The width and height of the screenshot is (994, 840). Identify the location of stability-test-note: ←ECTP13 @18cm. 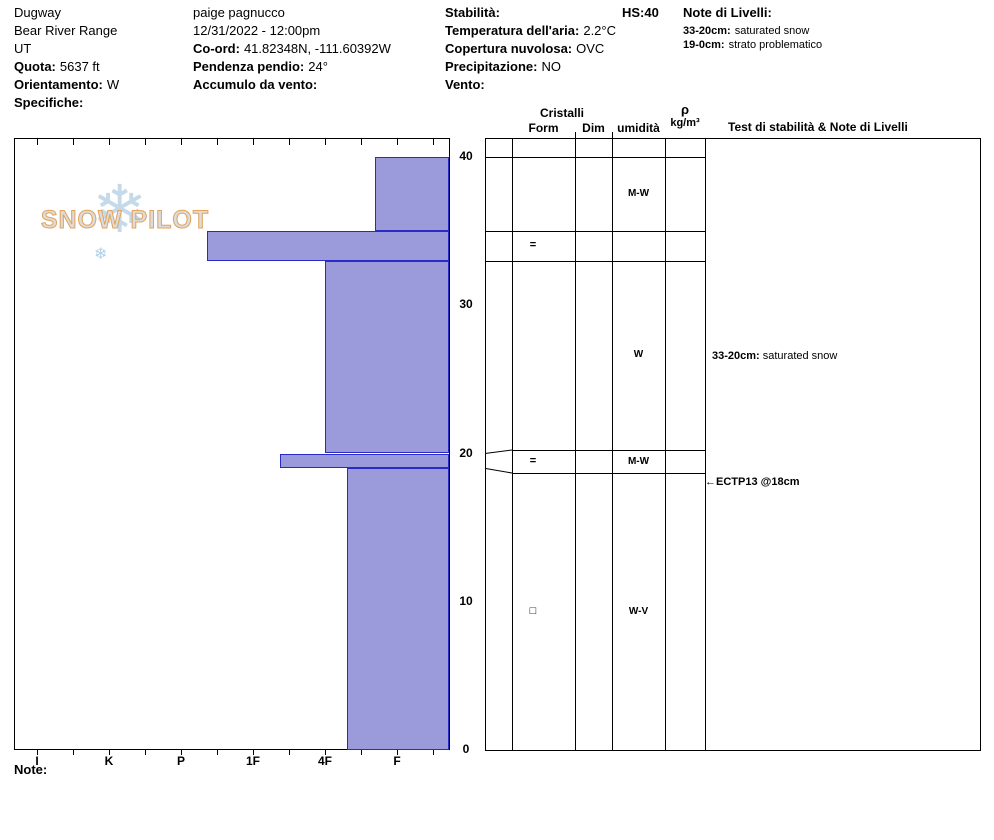
(752, 482).